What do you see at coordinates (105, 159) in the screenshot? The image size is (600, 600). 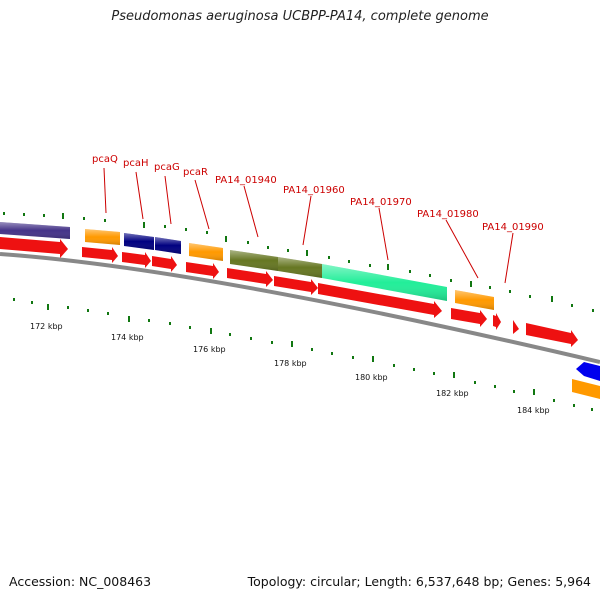 I see `gene-label-pcaQ: pcaQ` at bounding box center [105, 159].